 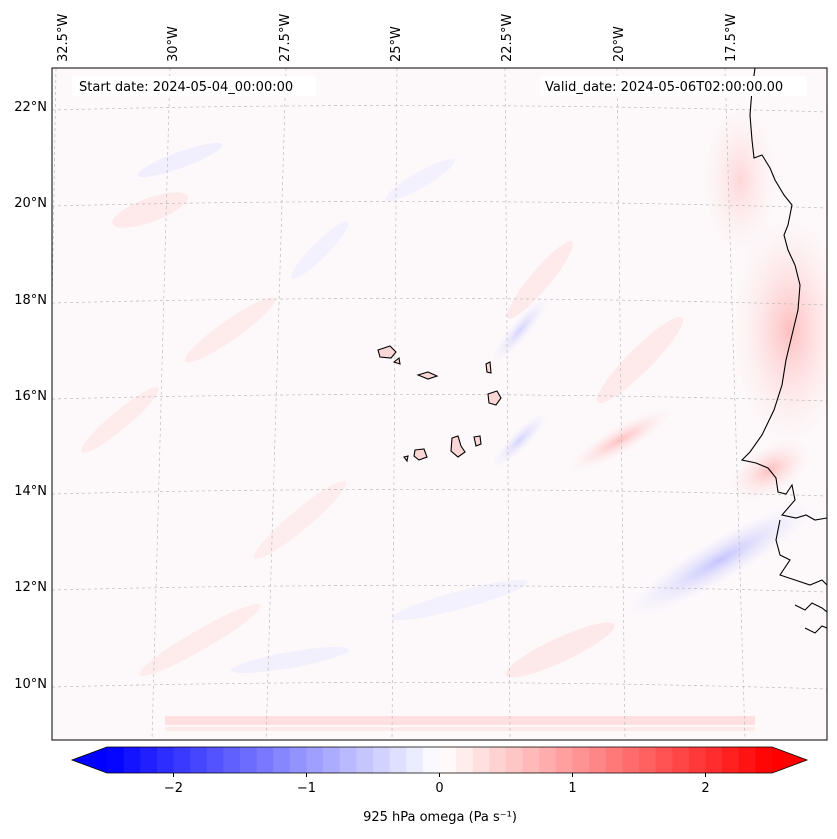 I want to click on lat-label: 22°N, so click(x=30, y=107).